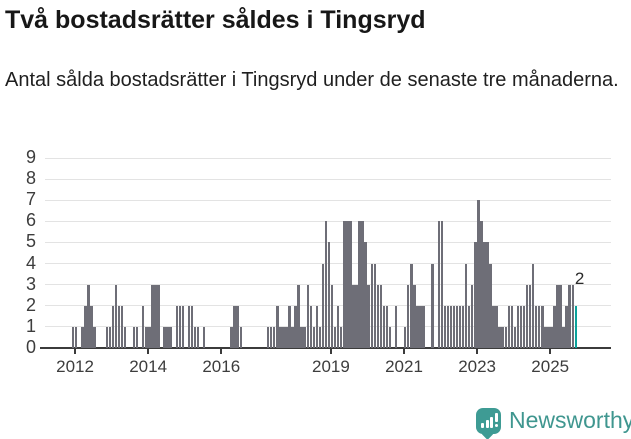  I want to click on newsworthy-logo: Newsworthy, so click(553, 421).